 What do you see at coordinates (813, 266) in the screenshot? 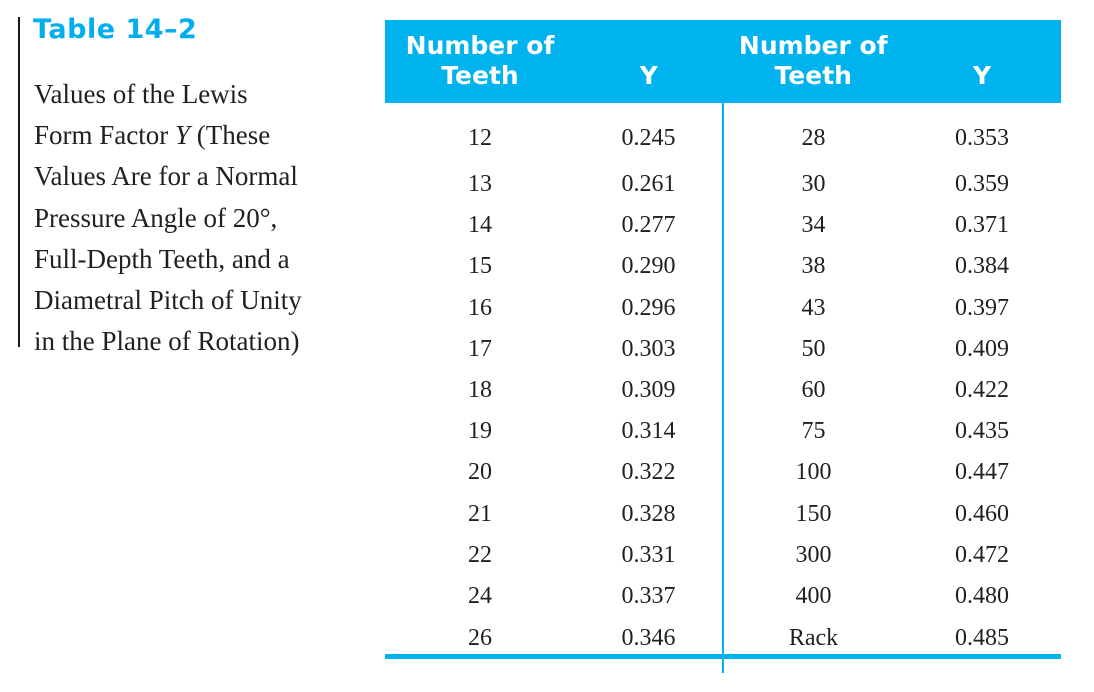
I see `teeth-right-cell: 38` at bounding box center [813, 266].